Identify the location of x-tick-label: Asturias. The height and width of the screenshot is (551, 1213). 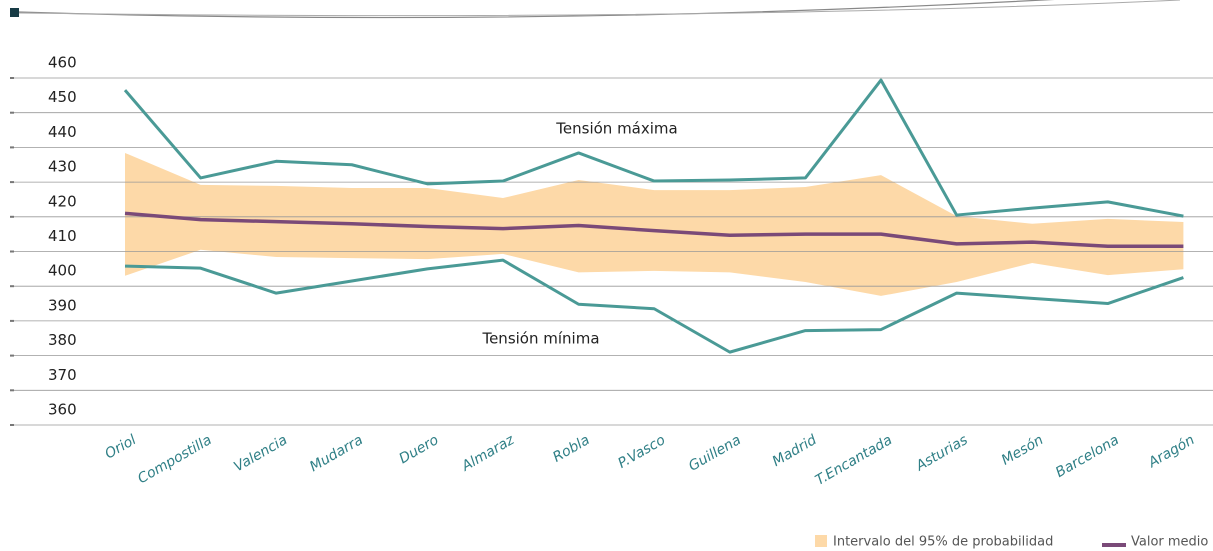
(942, 453).